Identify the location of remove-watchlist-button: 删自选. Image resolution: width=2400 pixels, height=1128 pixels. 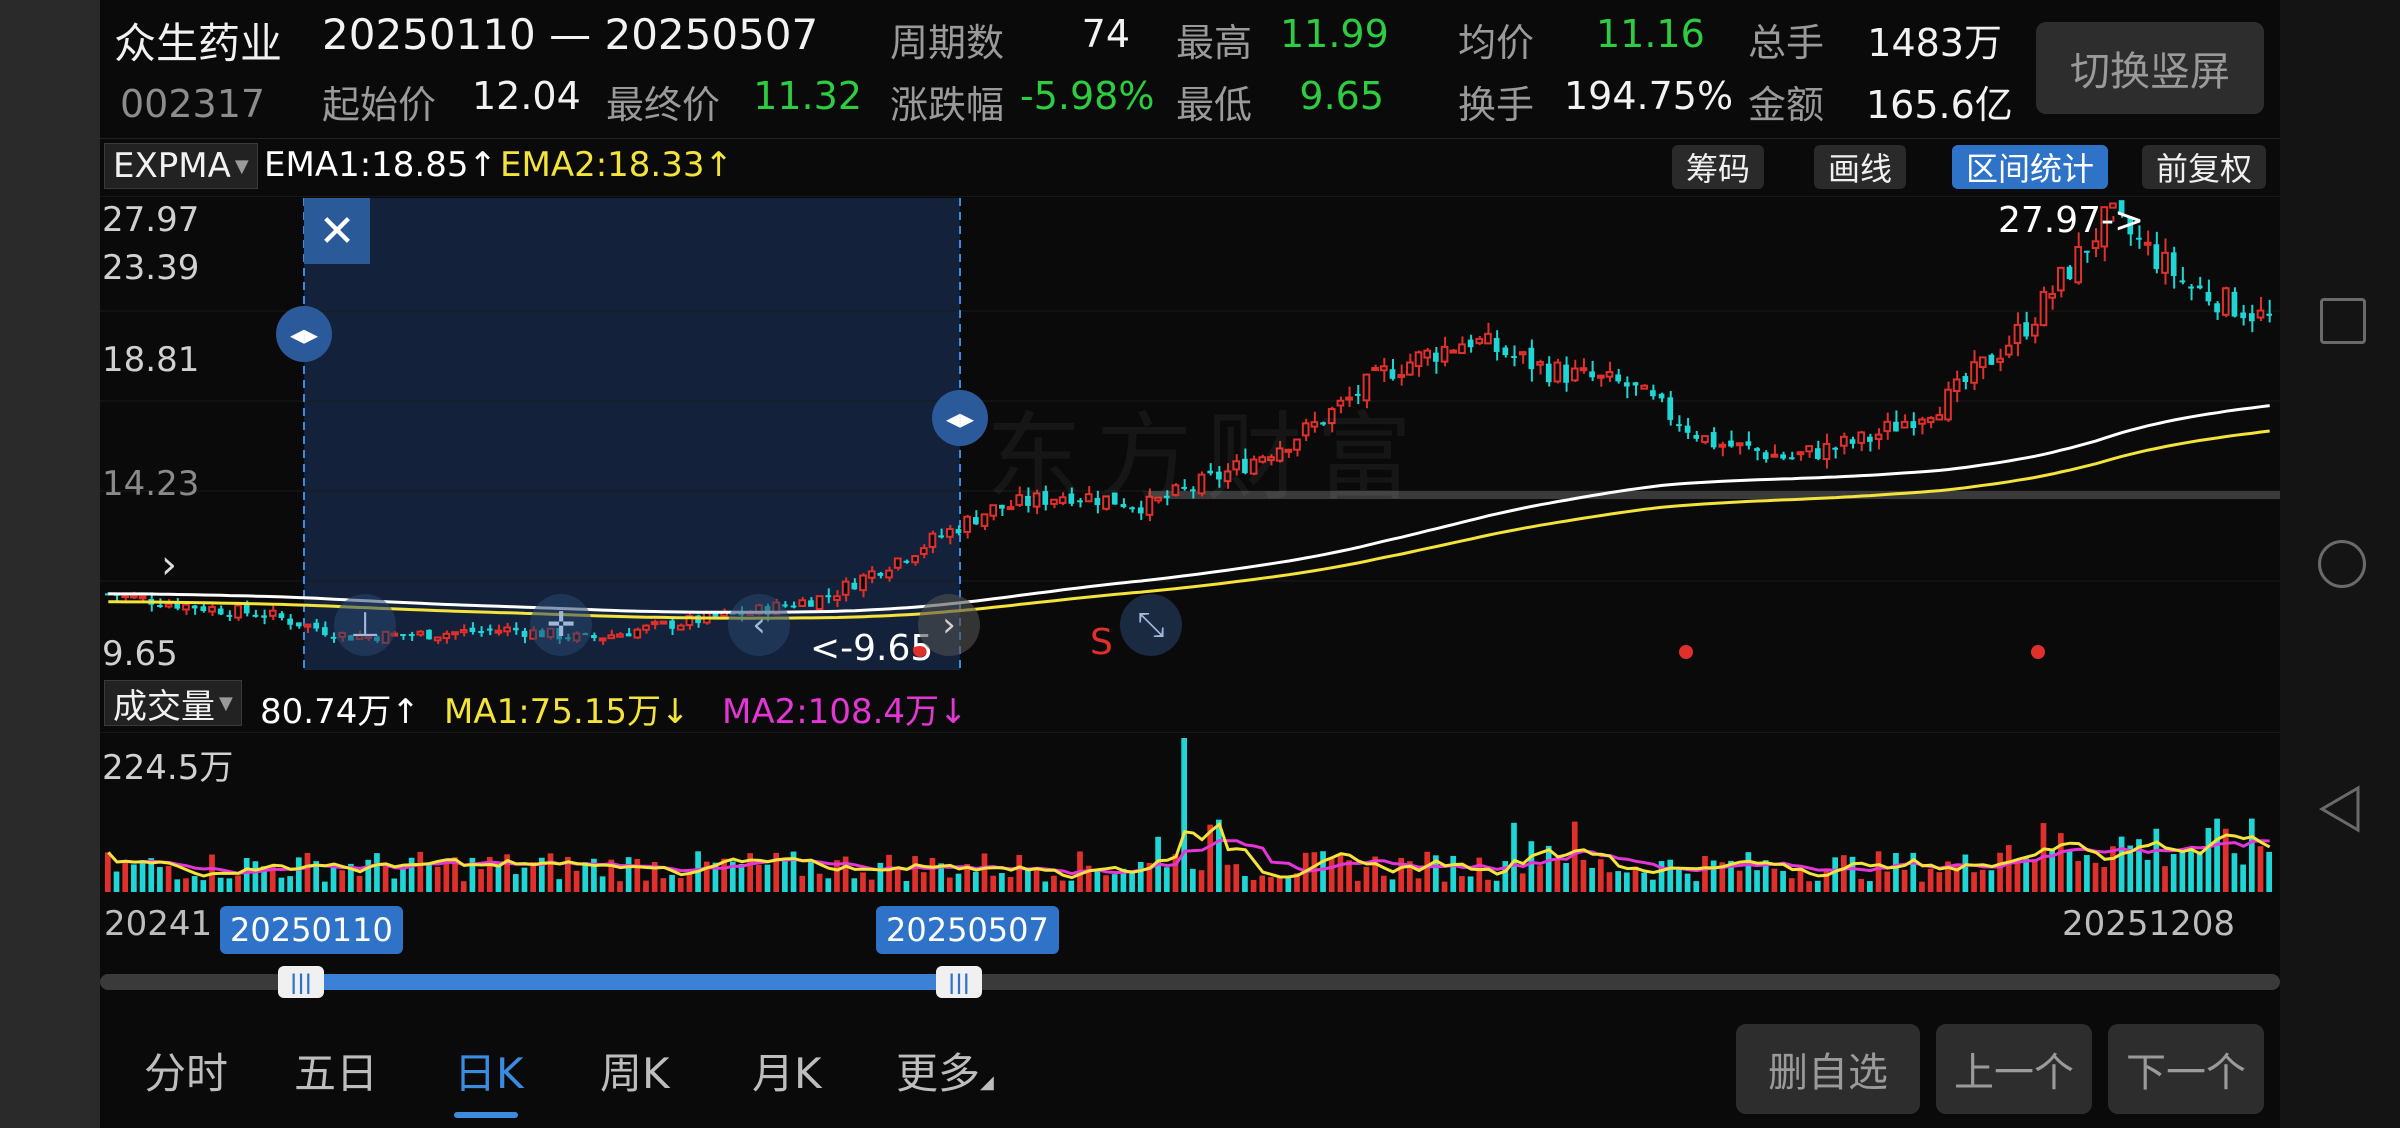
(1828, 1069).